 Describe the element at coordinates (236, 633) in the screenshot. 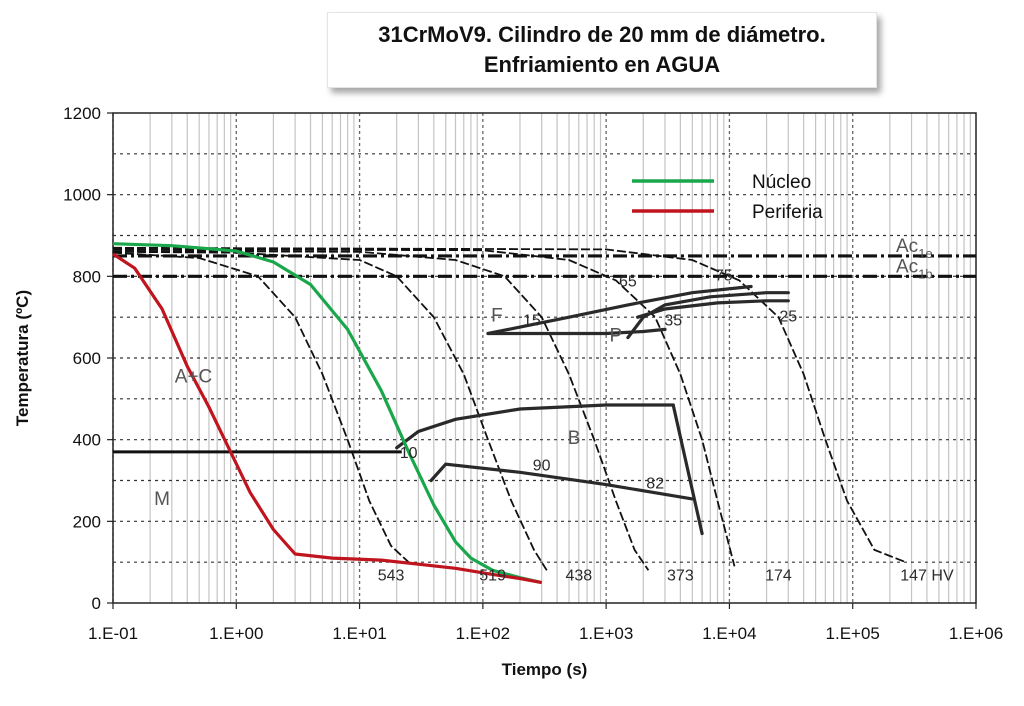

I see `x-tick-label: 1.E+00` at that location.